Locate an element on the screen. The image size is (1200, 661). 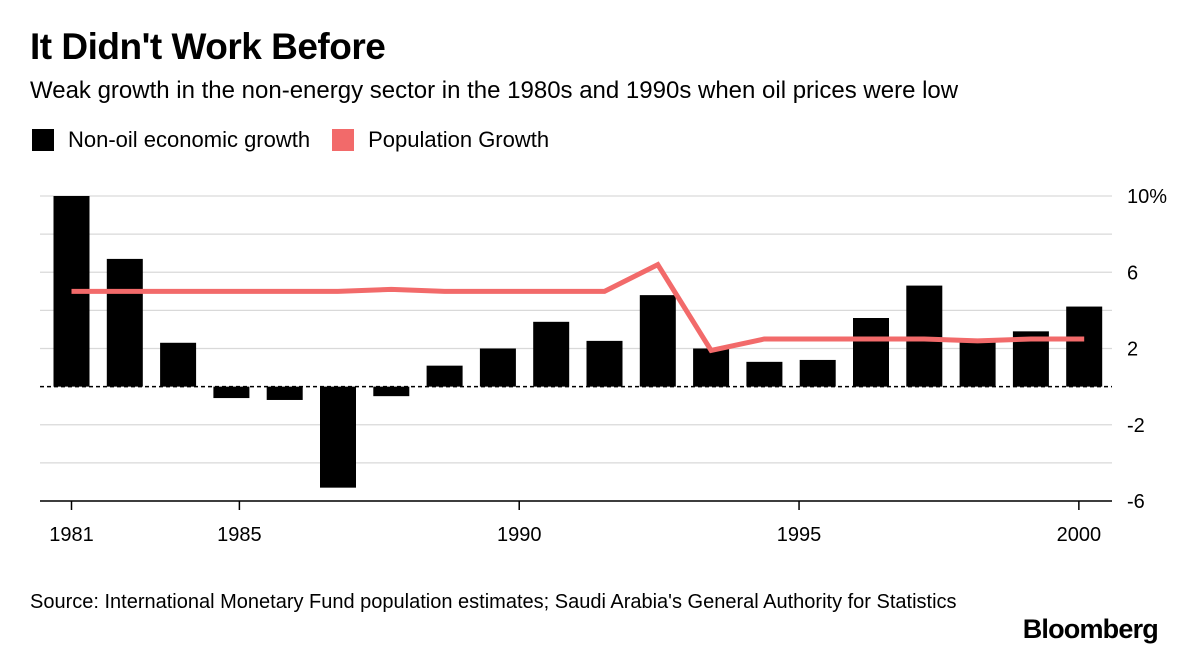
x-tick-label: 1985 is located at coordinates (239, 535).